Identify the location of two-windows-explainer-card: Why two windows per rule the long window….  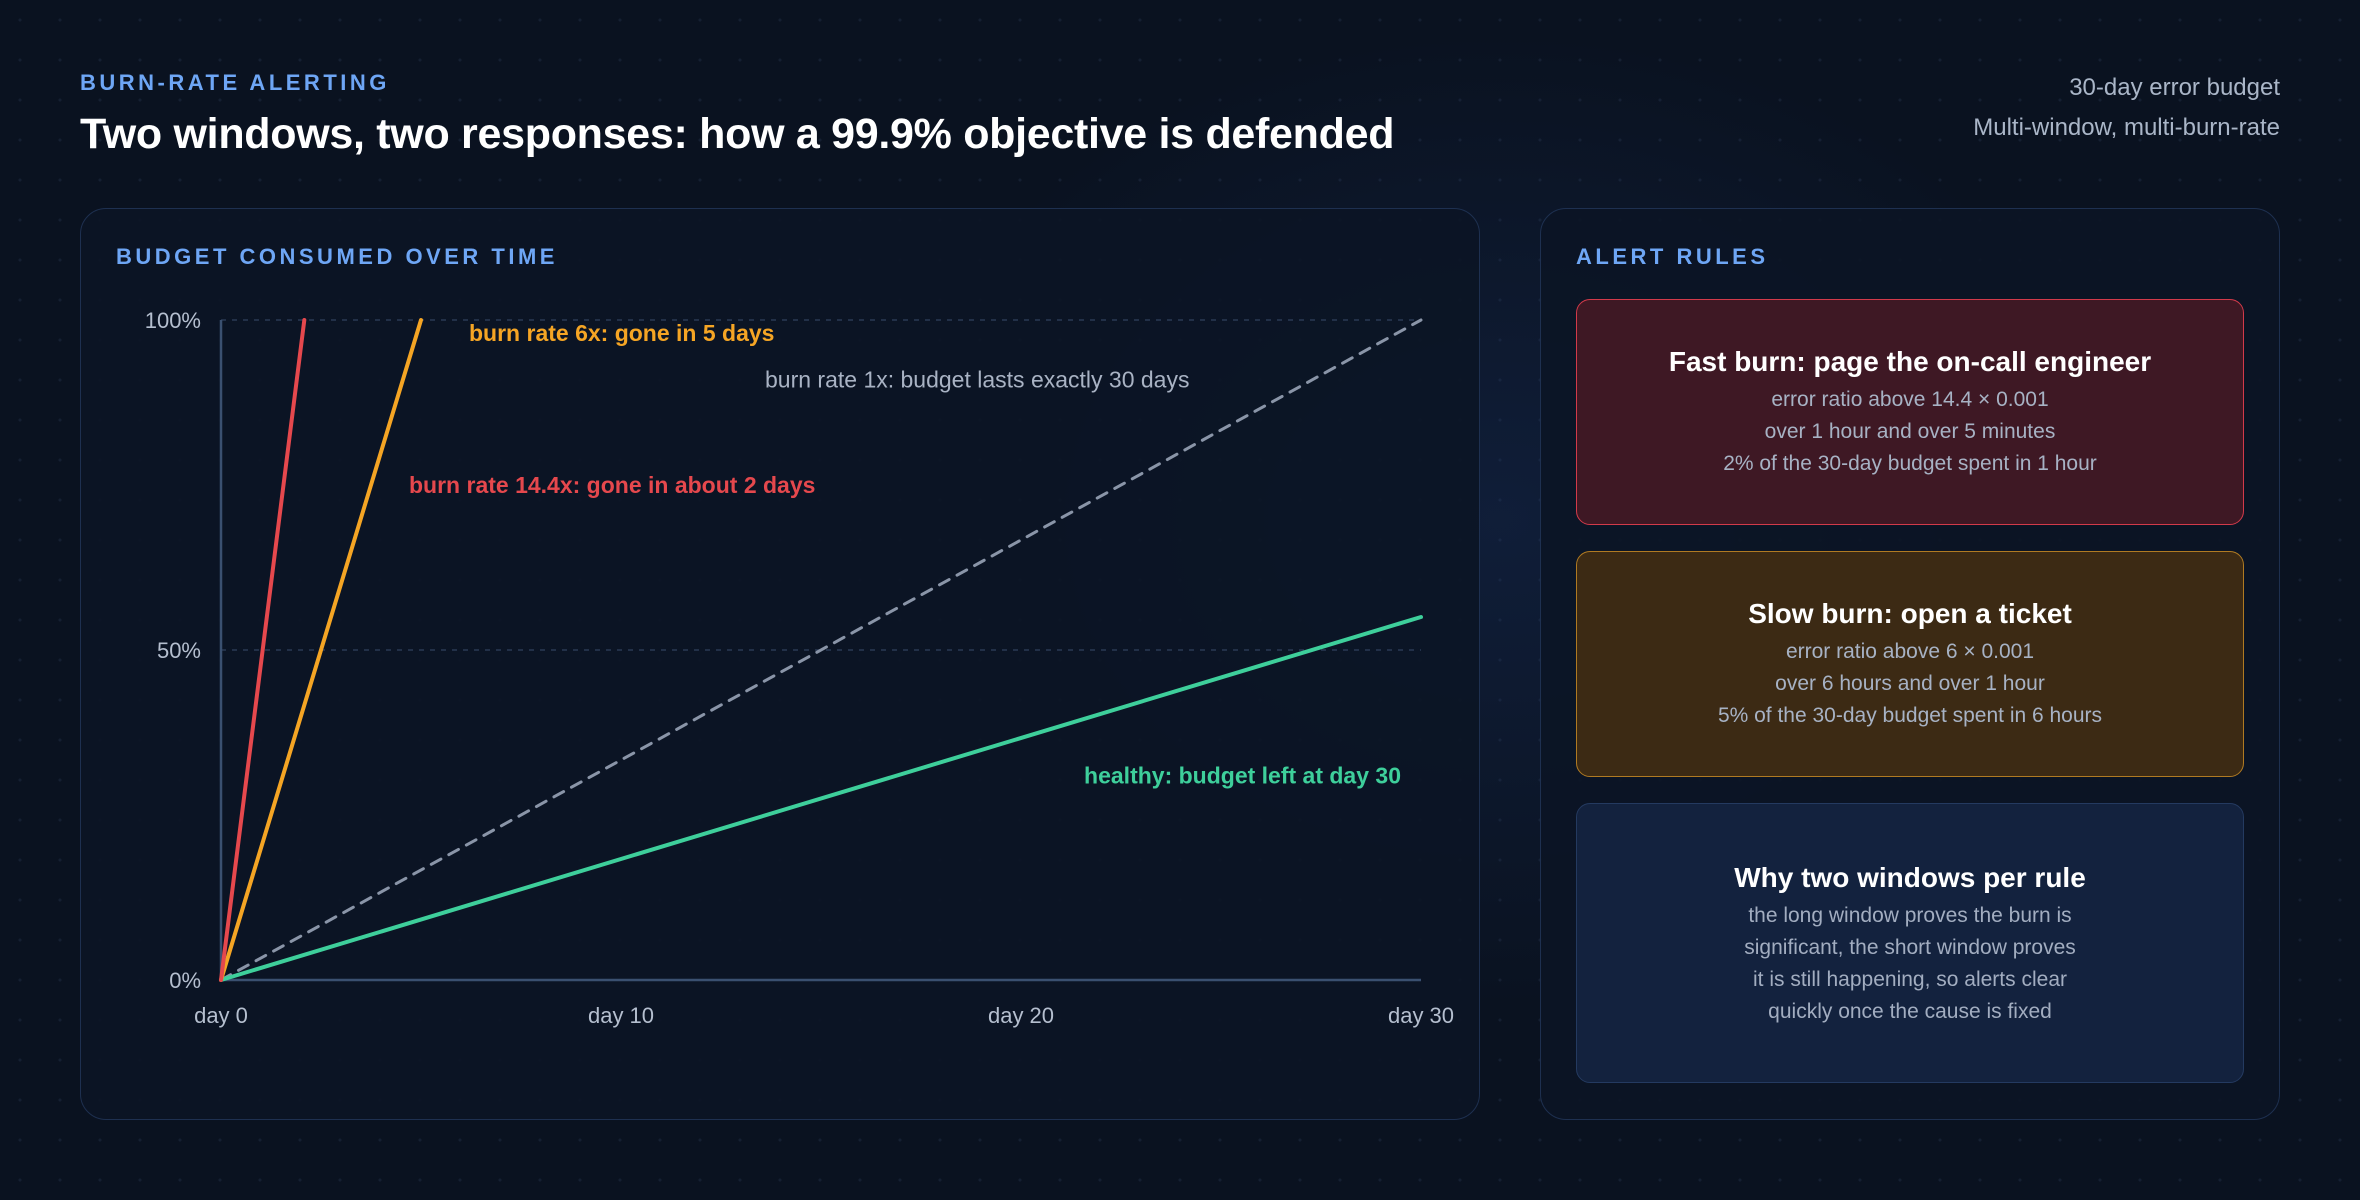
(1910, 943).